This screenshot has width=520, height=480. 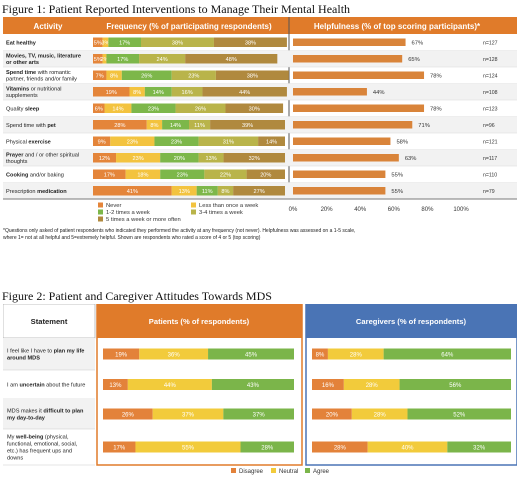 What do you see at coordinates (461, 210) in the screenshot?
I see `x-tick-label: 100%` at bounding box center [461, 210].